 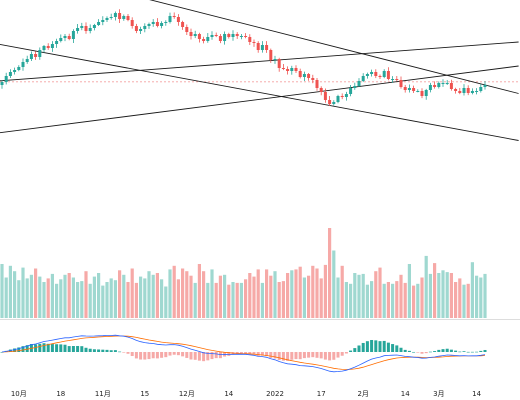 What do you see at coordinates (246, 394) in the screenshot?
I see `time-axis: 10月 18 11月 15 12月 14 2022 17 2月 14 3月 14` at bounding box center [246, 394].